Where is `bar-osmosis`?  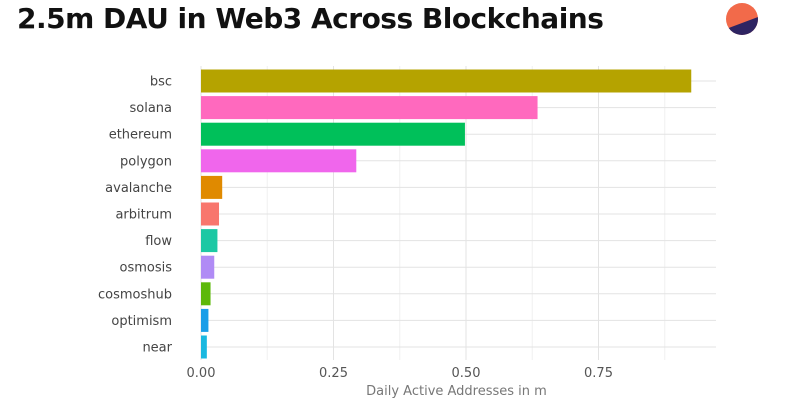 bar-osmosis is located at coordinates (208, 267).